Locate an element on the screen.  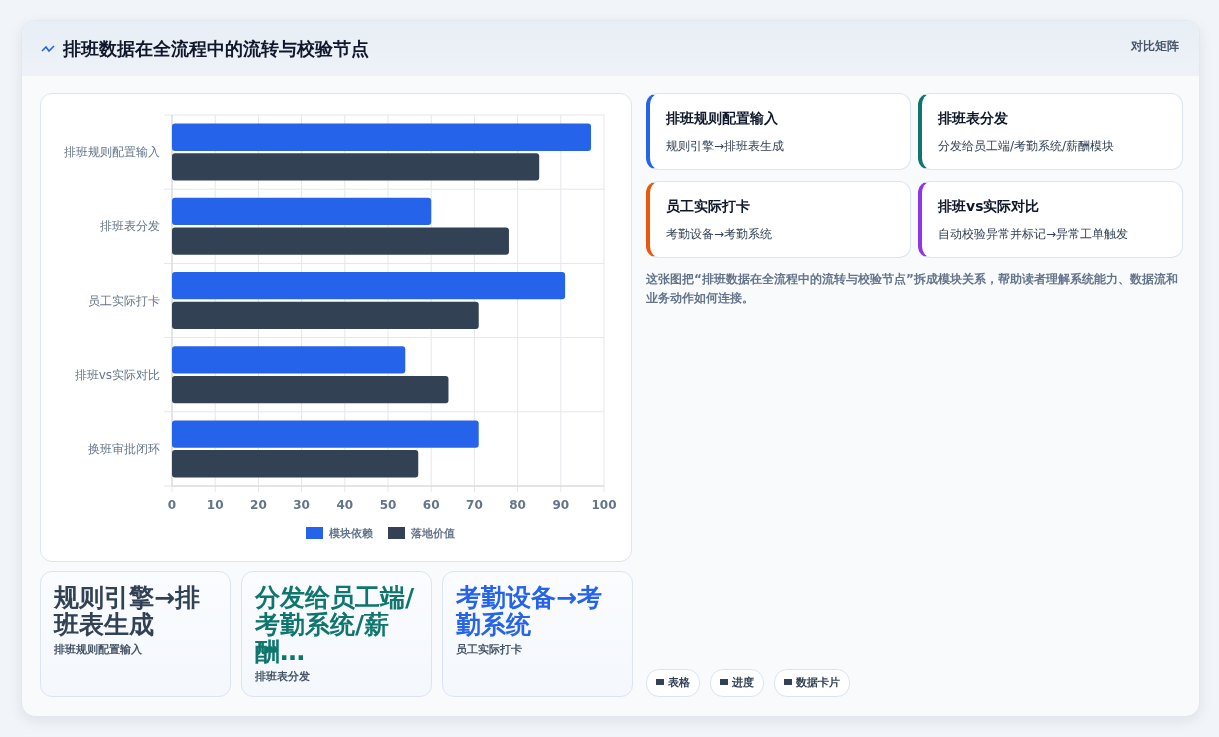
text: 自动校验异常并标记→异常工单触发 is located at coordinates (1033, 234).